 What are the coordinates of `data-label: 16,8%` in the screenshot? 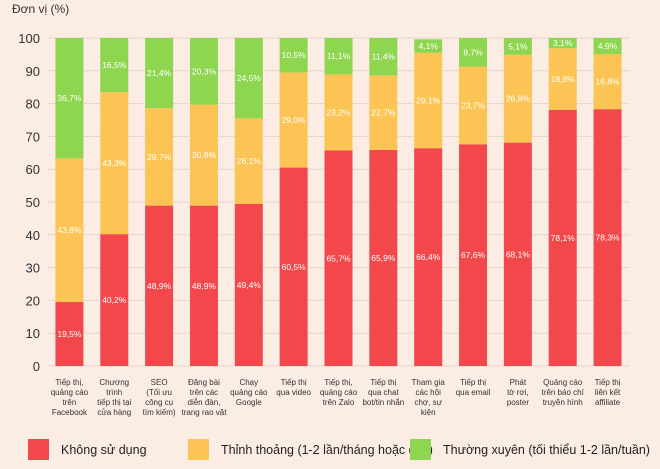 It's located at (608, 82).